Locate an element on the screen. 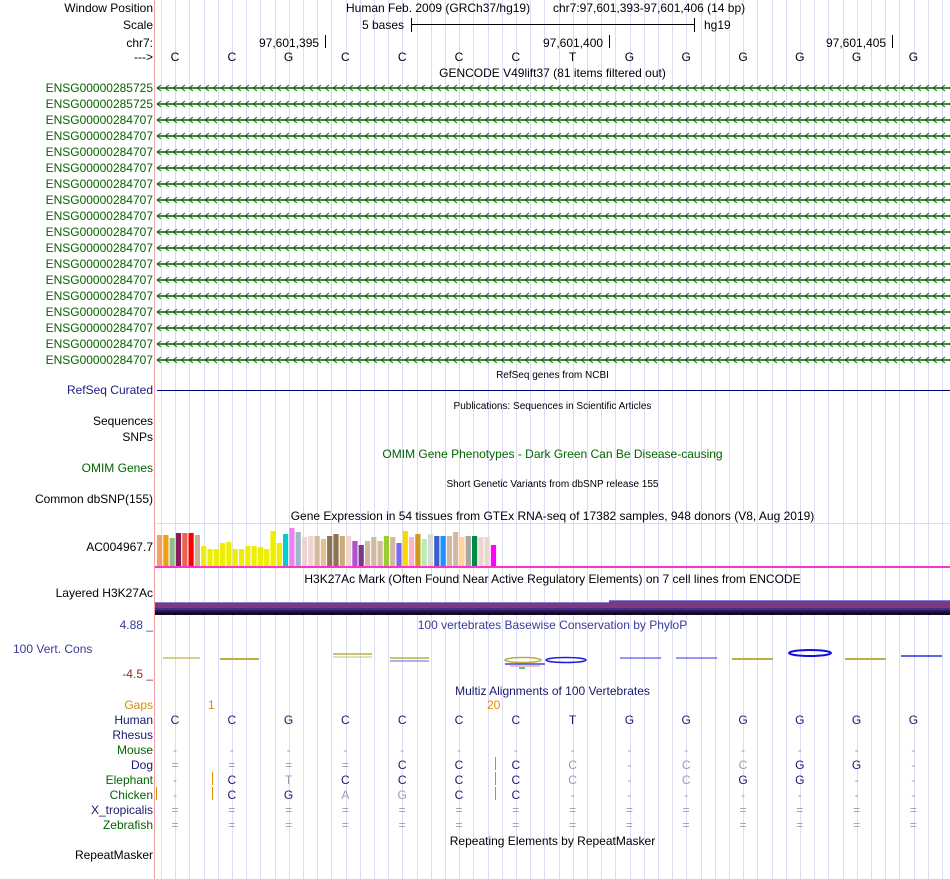  species-label: X_tropicalis is located at coordinates (121, 810).